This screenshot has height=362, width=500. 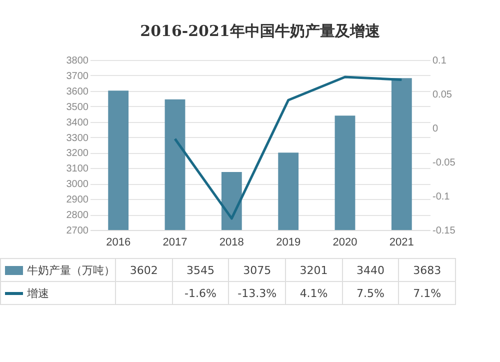 I want to click on legend-label: 牛奶产量（万吨）, so click(x=71, y=270).